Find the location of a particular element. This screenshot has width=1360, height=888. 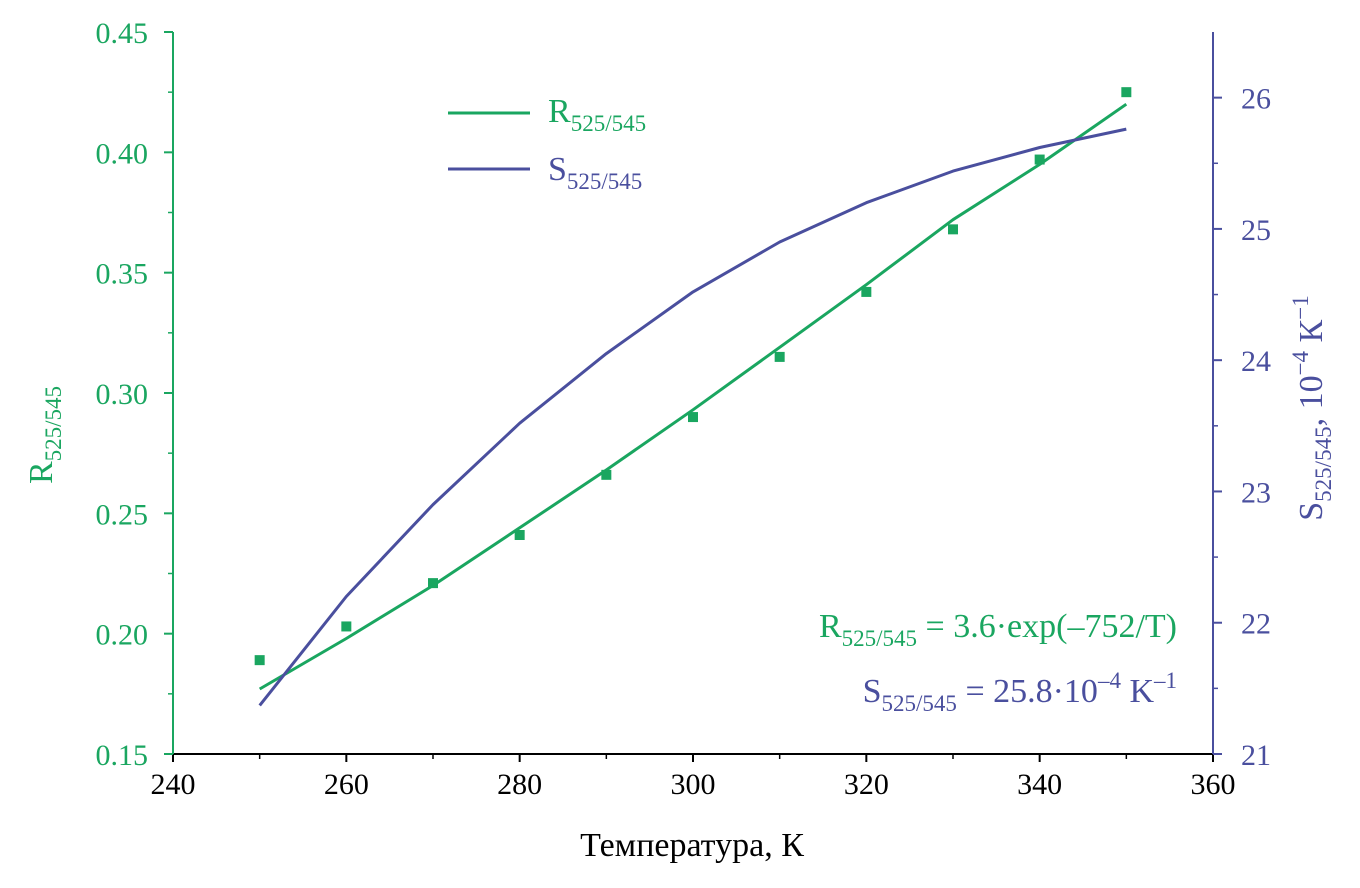

legend: R525/545 S525/545 is located at coordinates (547, 143).